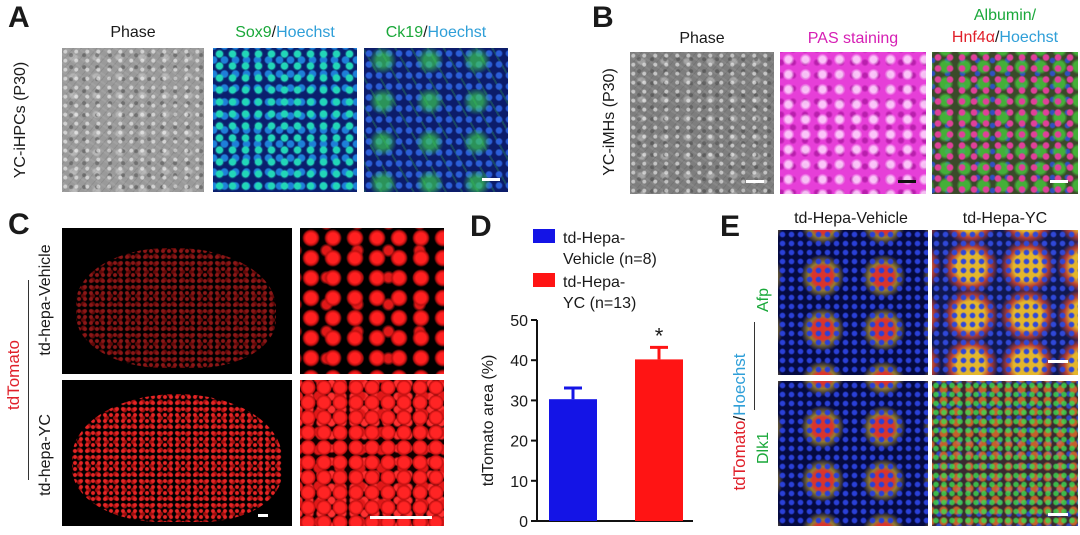 The height and width of the screenshot is (535, 1080). I want to click on header-phase-a: Phase, so click(133, 32).